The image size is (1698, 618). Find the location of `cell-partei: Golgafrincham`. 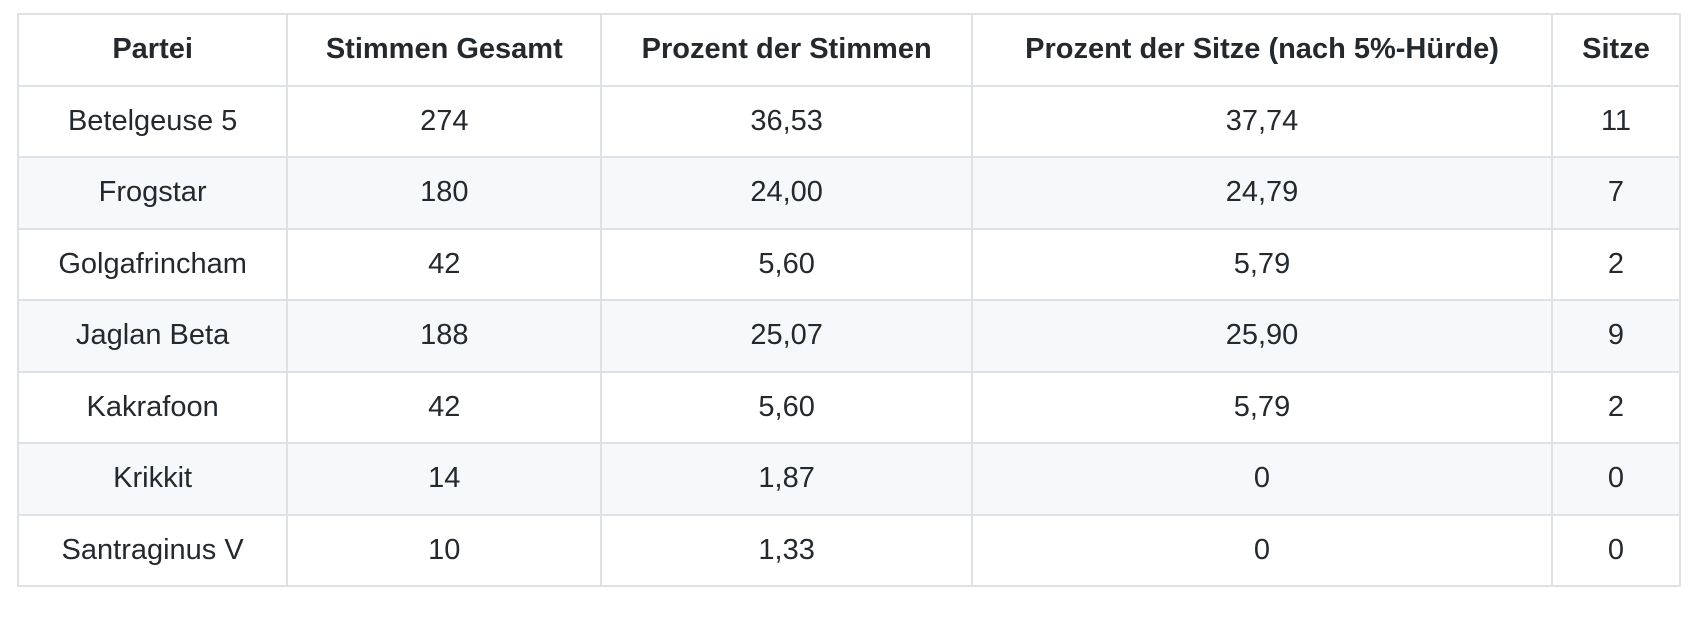

cell-partei: Golgafrincham is located at coordinates (152, 264).